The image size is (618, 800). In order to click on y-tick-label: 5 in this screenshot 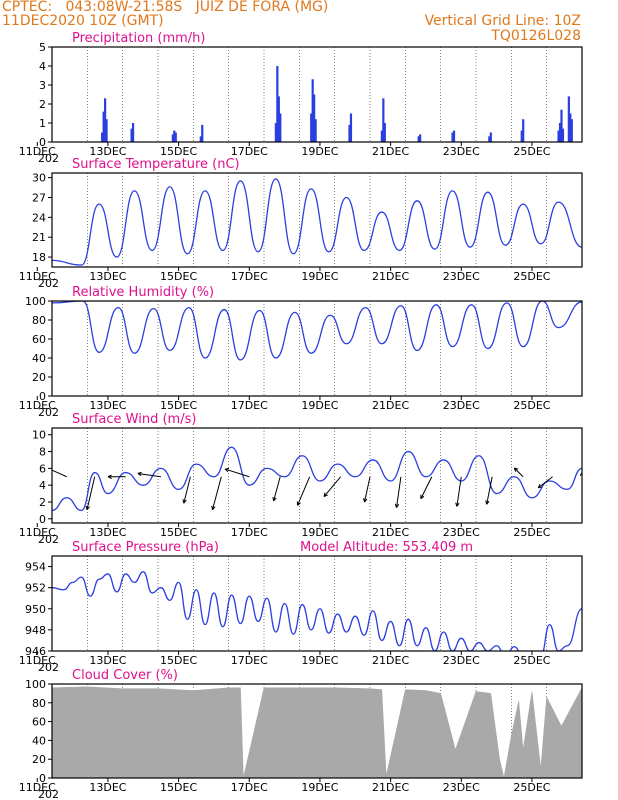, I will do `click(42, 47)`.